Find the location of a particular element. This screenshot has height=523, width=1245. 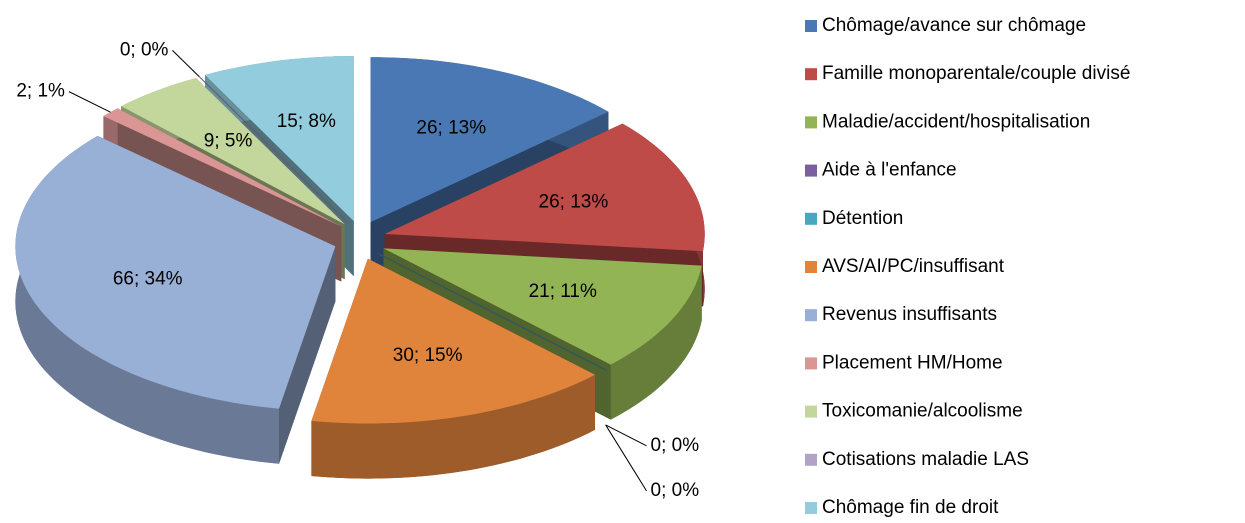

legend-label: Chômage/avance sur chômage is located at coordinates (954, 25).